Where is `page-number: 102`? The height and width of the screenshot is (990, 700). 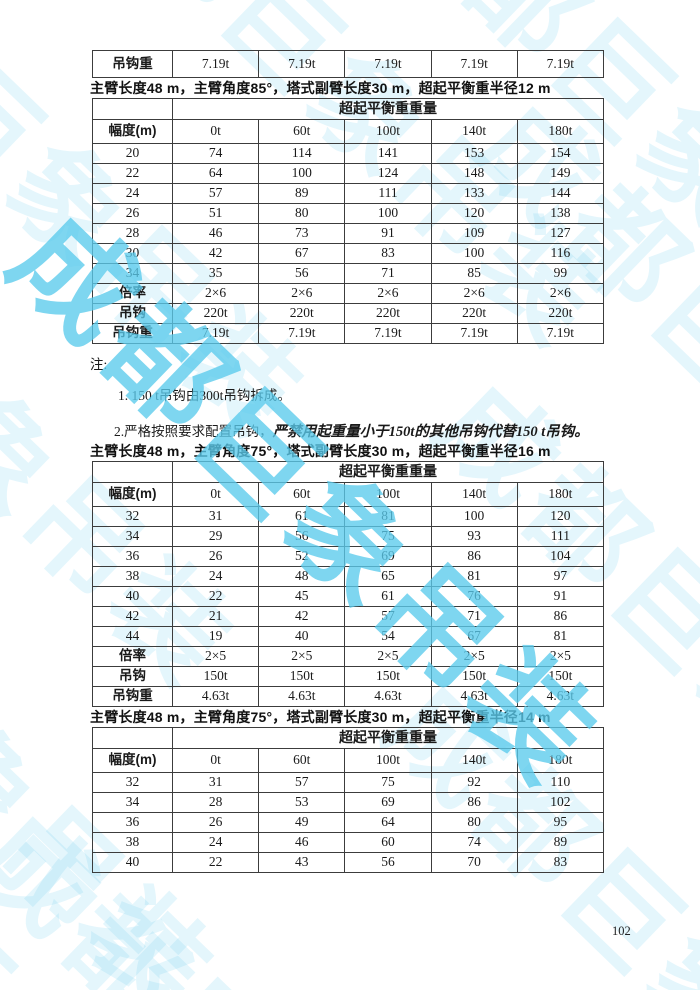
page-number: 102 is located at coordinates (621, 931).